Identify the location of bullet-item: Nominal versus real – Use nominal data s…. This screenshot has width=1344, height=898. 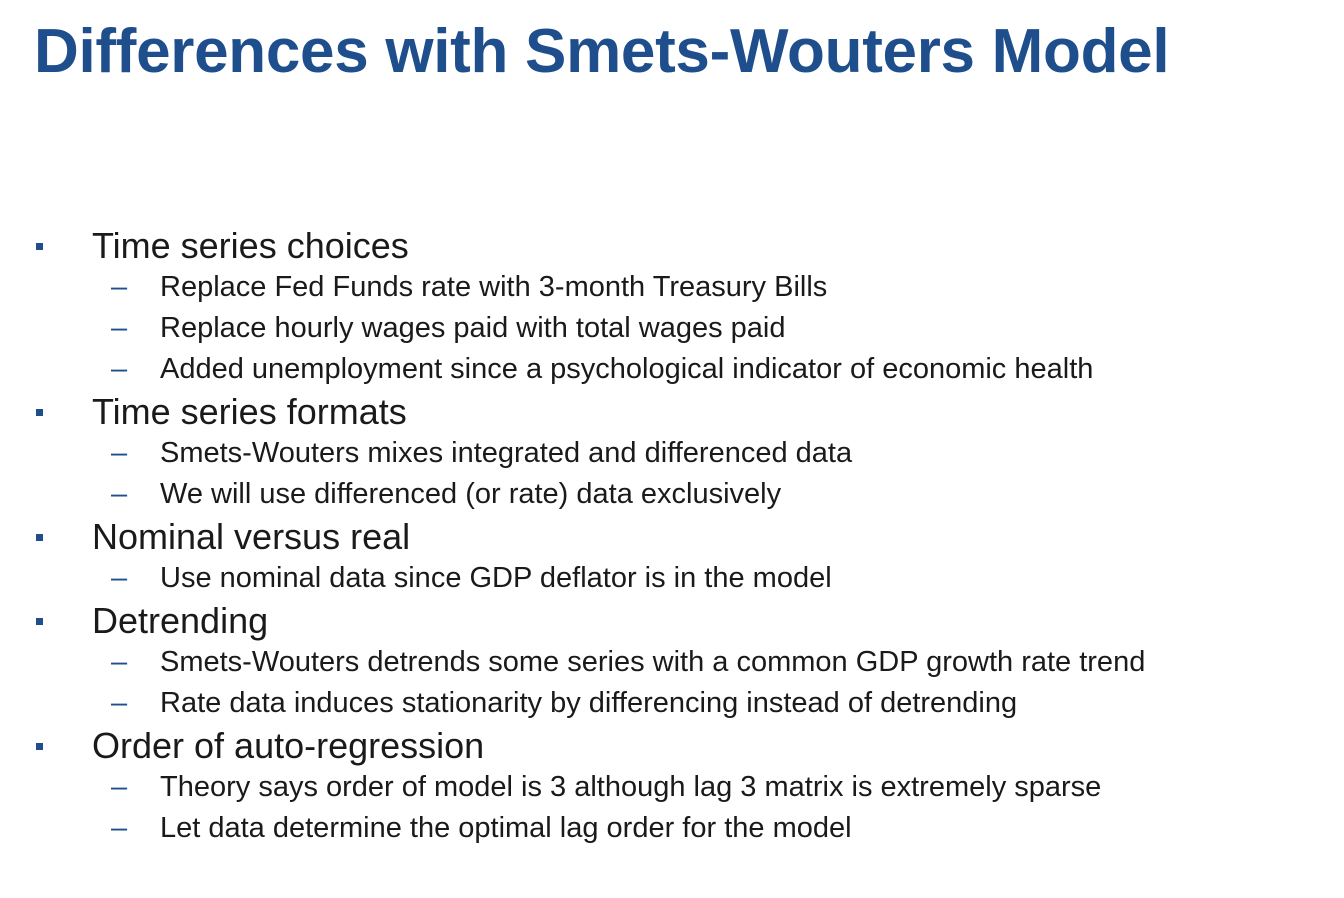
(672, 557).